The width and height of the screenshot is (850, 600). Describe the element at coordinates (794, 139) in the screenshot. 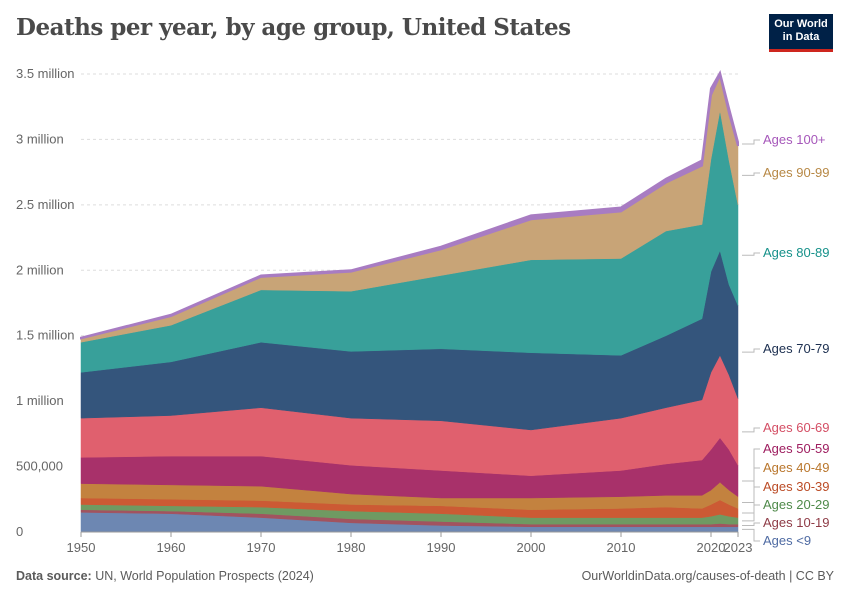

I see `legend-label: Ages 100+` at that location.